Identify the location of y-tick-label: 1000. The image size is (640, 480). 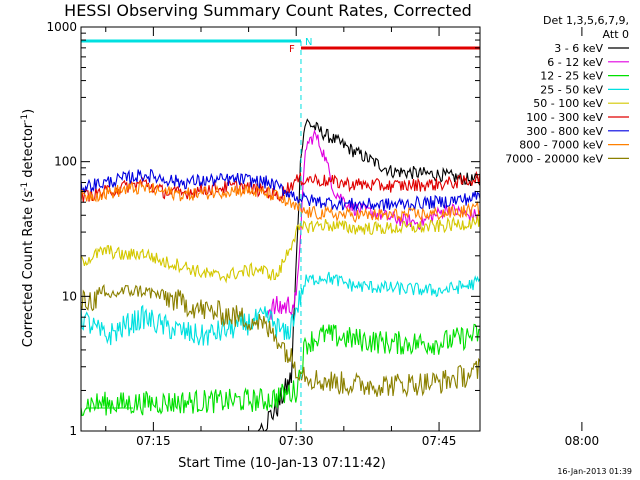
(61, 27).